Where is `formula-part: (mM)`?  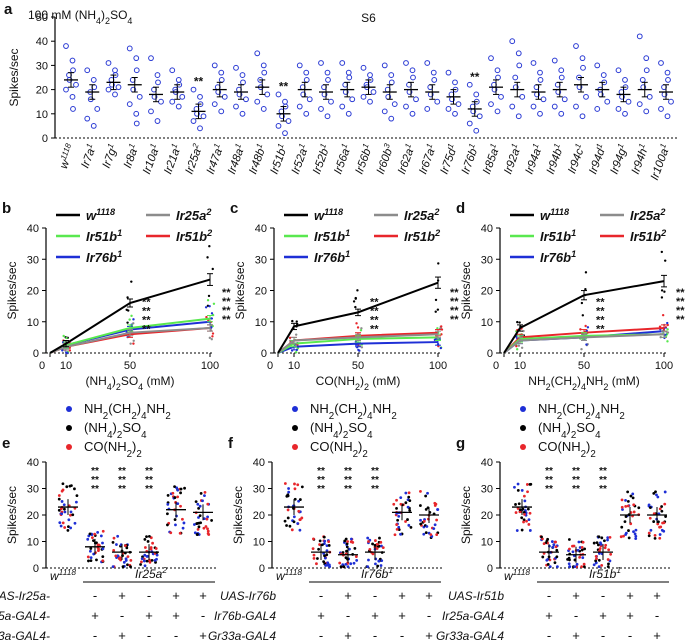 formula-part: (mM) is located at coordinates (158, 381).